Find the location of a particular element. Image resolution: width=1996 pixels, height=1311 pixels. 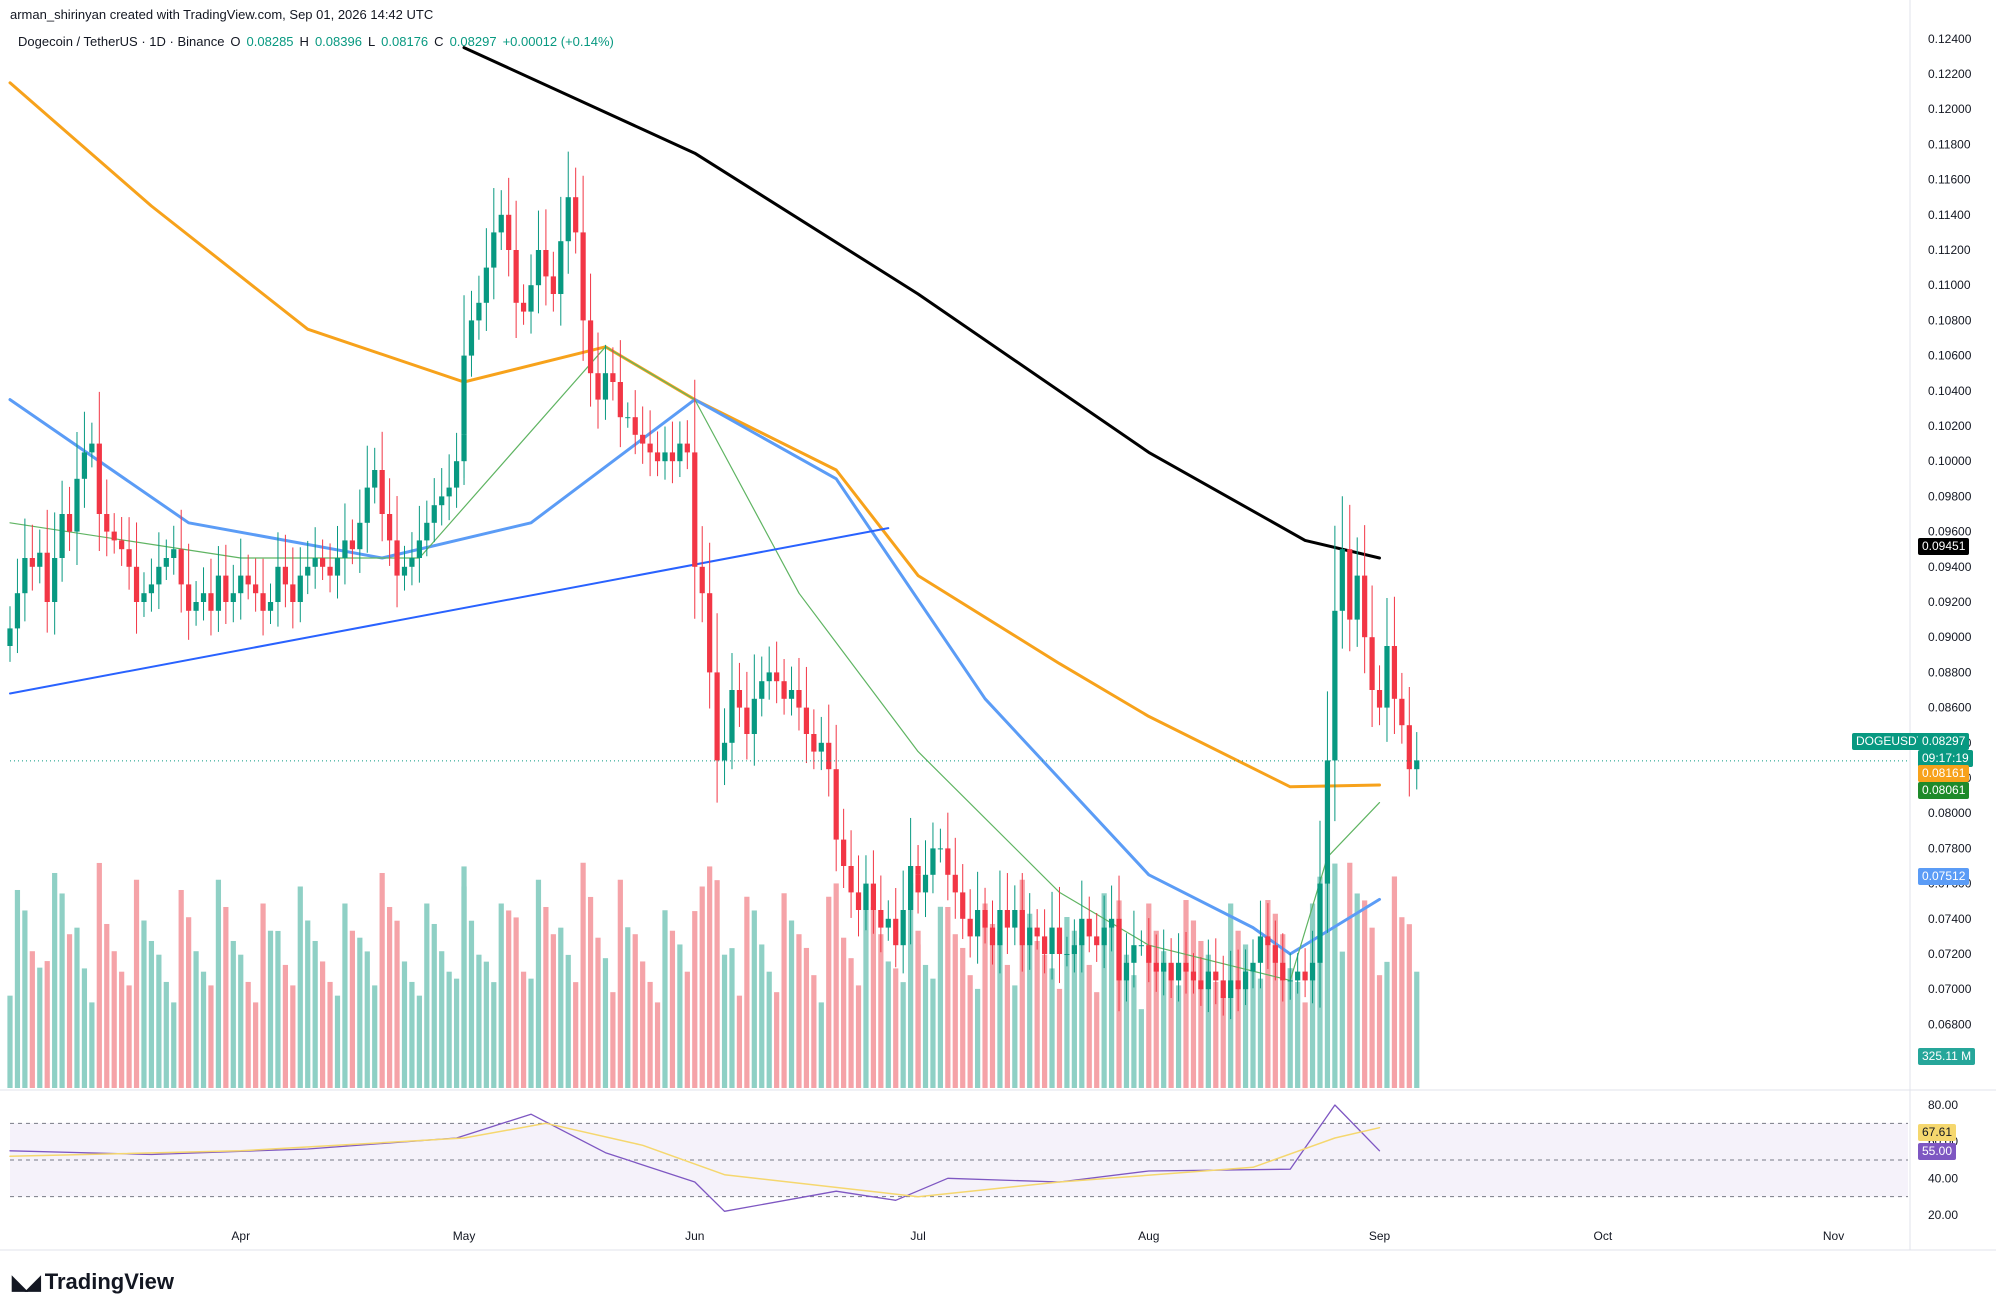

price-tick-label: 0.08800 is located at coordinates (1950, 672).